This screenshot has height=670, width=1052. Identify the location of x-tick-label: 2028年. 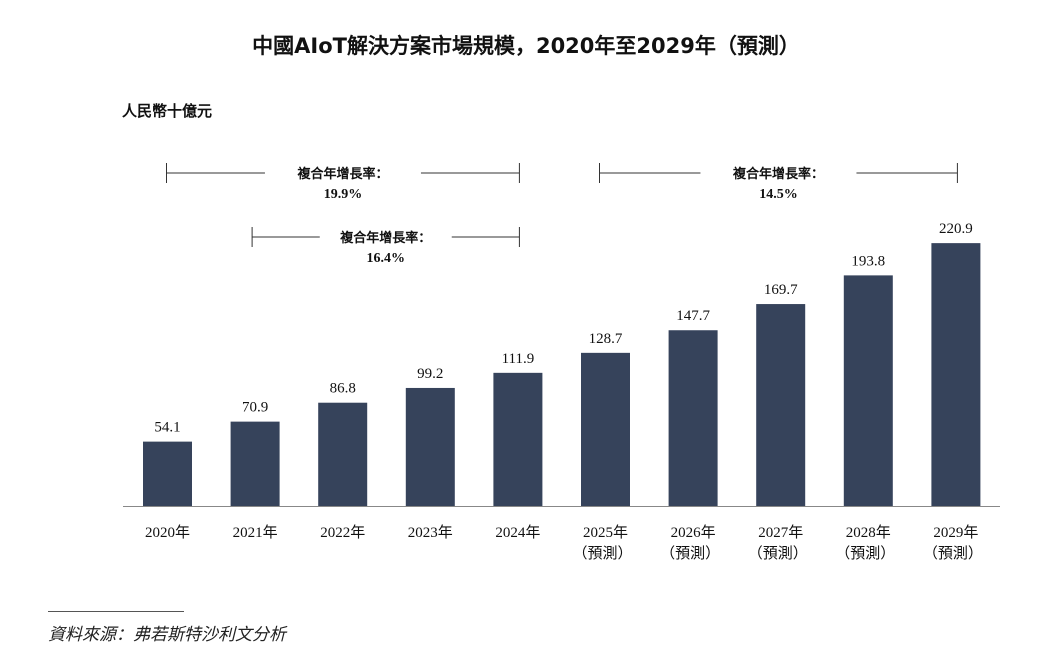
(868, 532).